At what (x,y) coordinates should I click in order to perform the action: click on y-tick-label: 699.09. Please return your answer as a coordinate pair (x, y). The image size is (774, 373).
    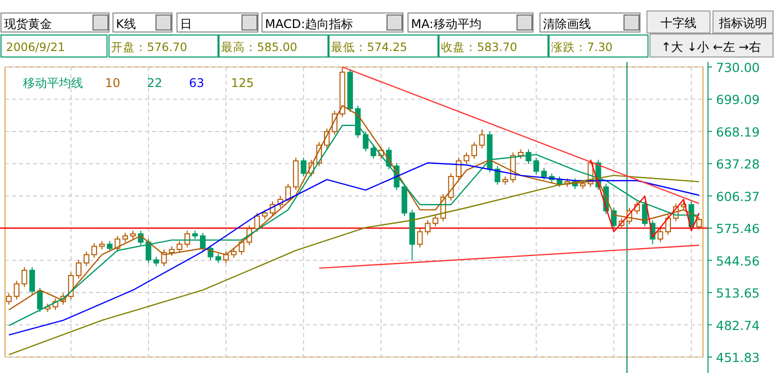
    Looking at the image, I should click on (738, 100).